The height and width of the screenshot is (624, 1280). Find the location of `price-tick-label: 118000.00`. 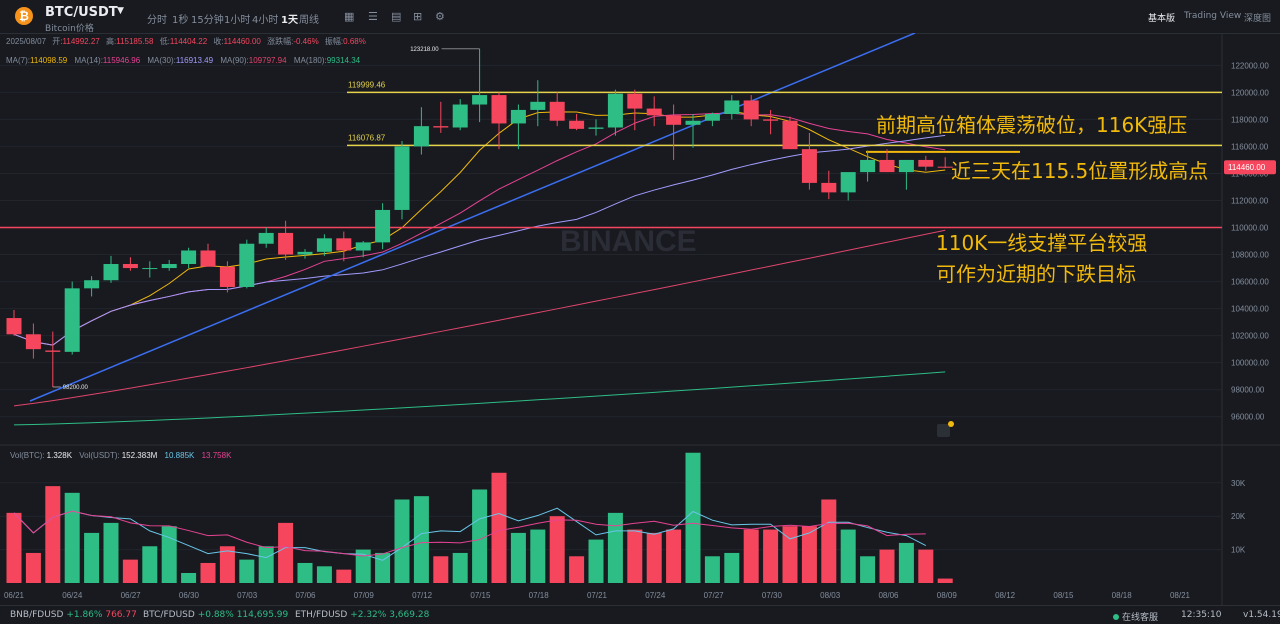

price-tick-label: 118000.00 is located at coordinates (1250, 119).